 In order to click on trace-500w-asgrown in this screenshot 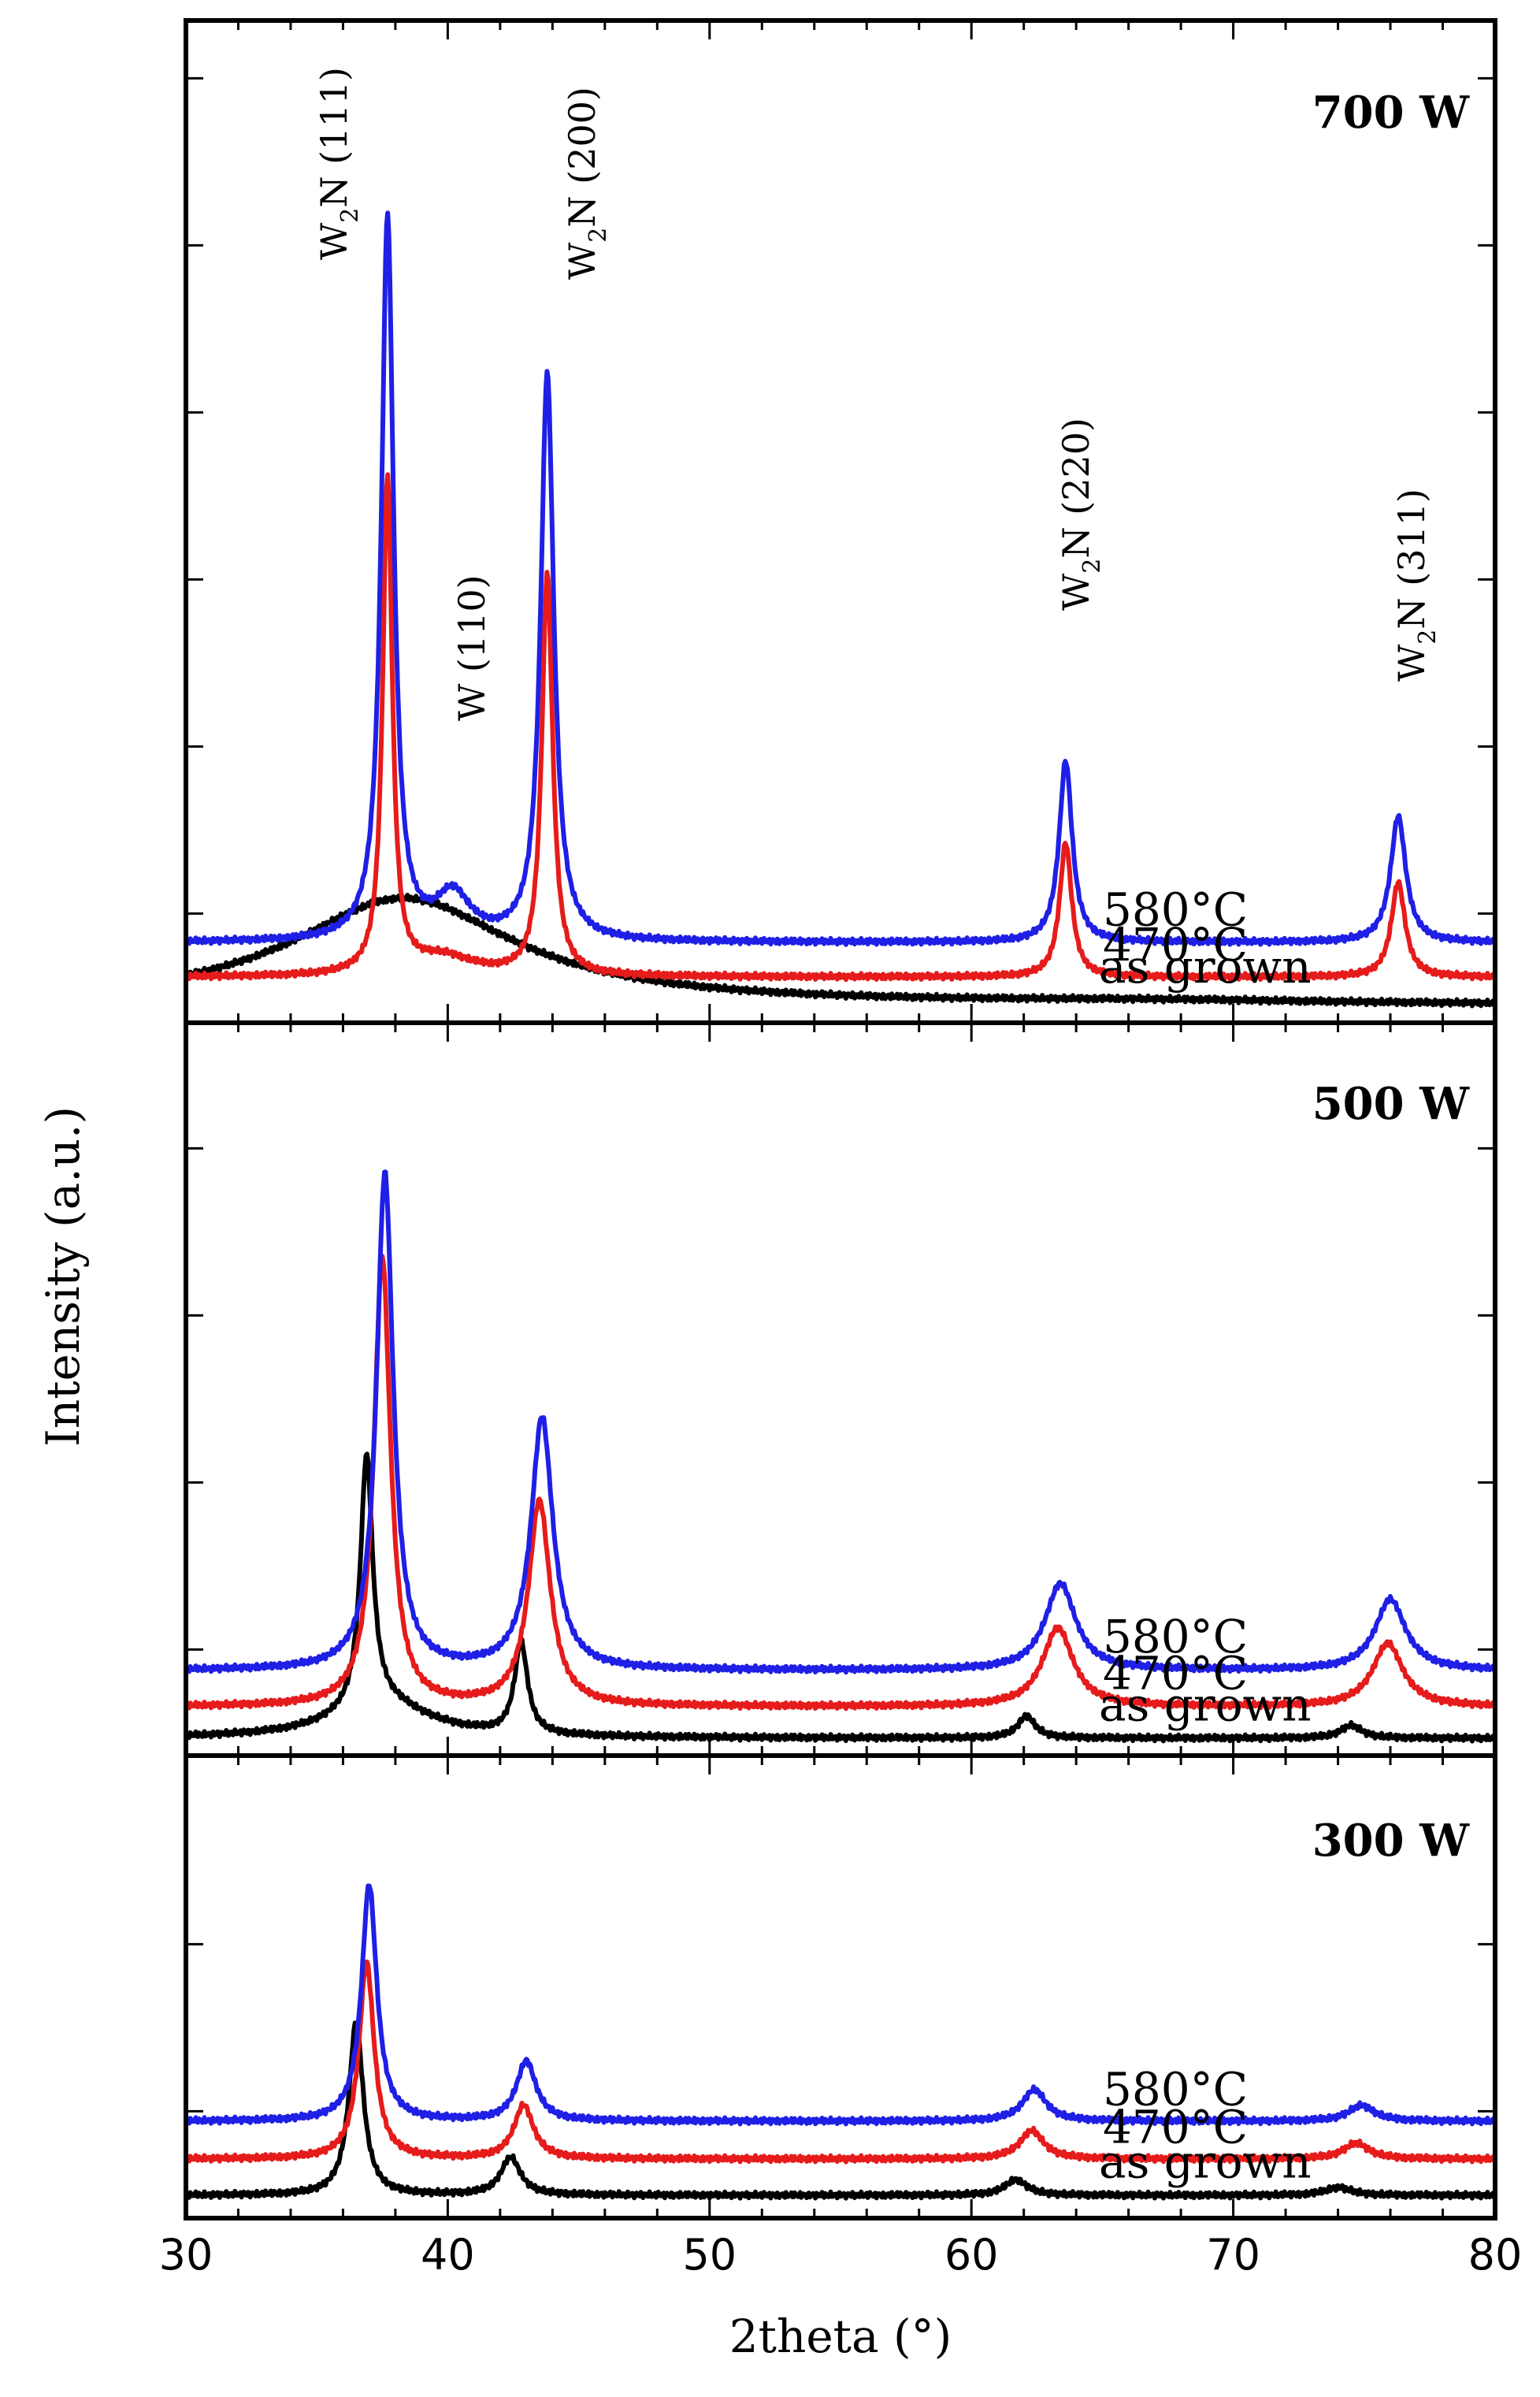, I will do `click(840, 1597)`.